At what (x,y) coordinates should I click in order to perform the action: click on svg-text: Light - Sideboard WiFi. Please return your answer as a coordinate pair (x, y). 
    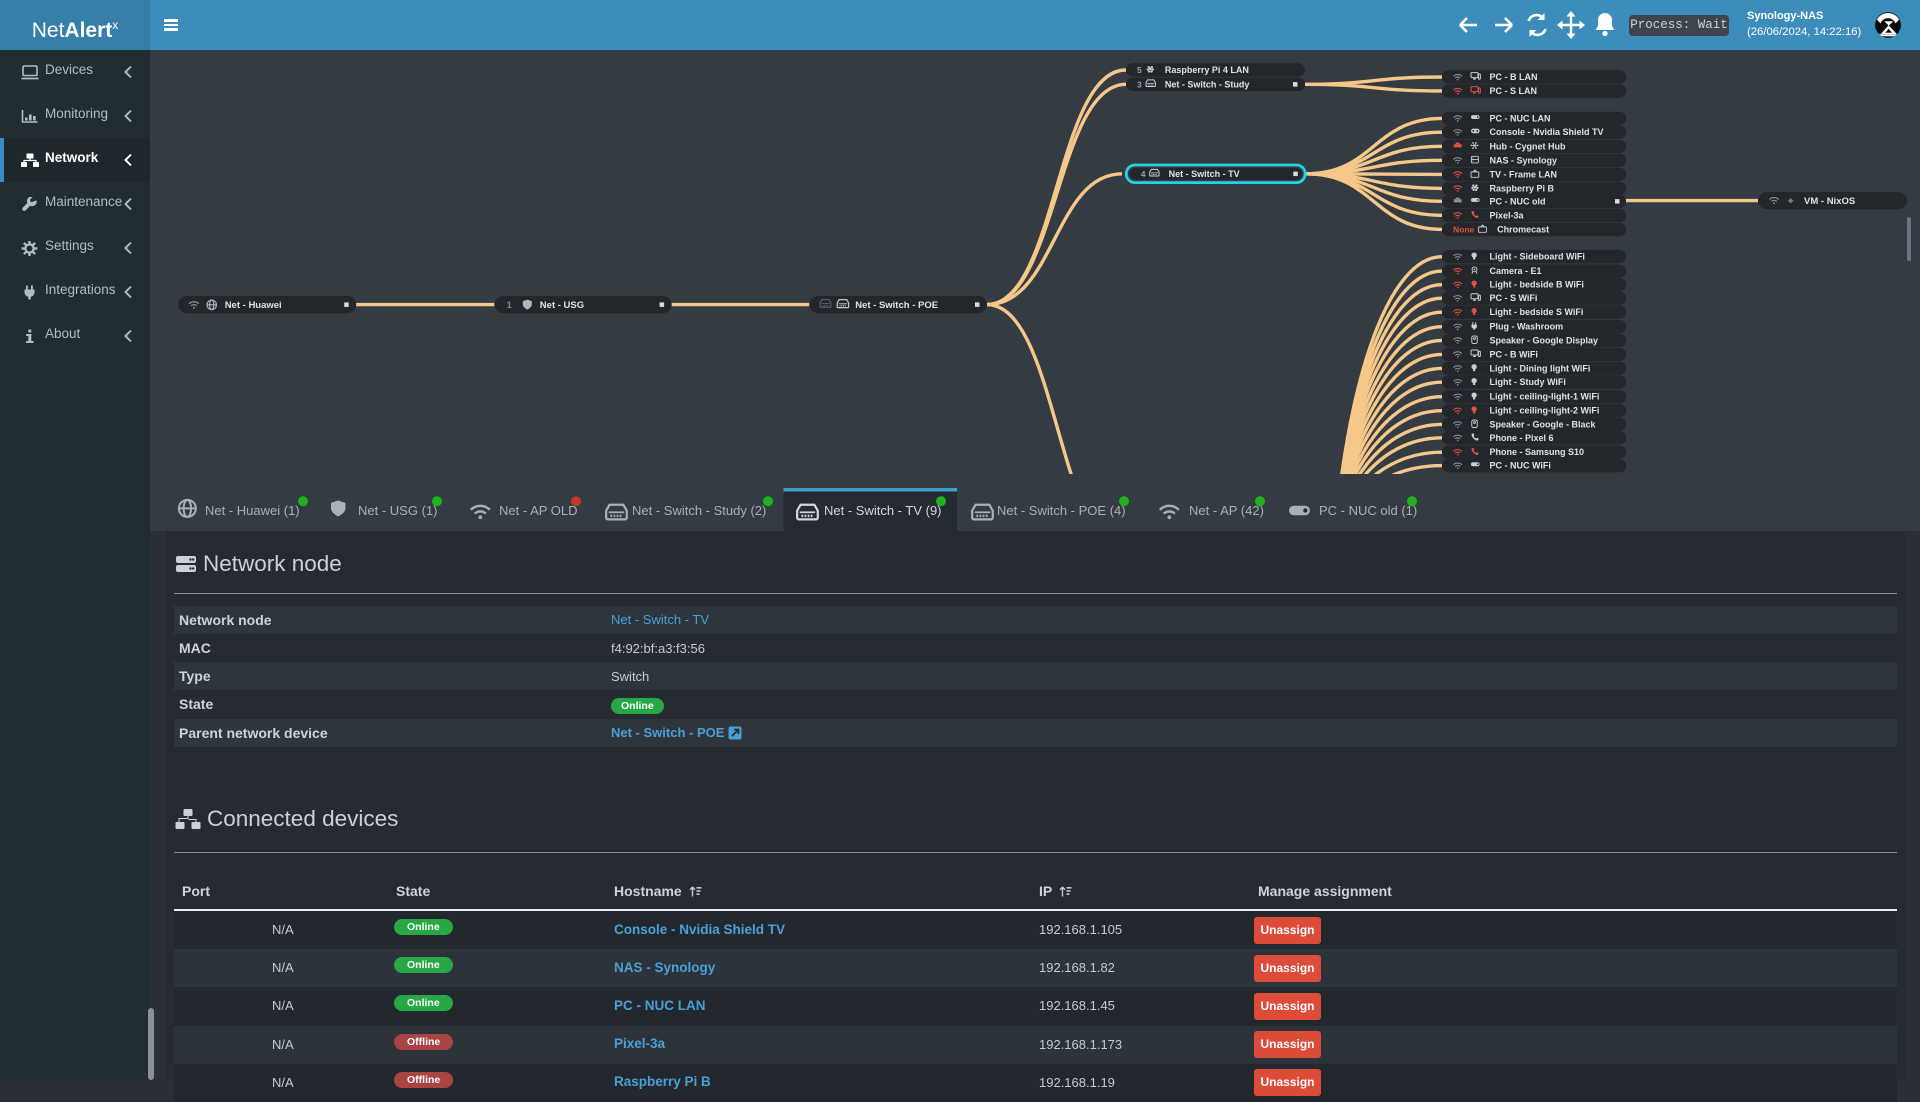
    Looking at the image, I should click on (1537, 257).